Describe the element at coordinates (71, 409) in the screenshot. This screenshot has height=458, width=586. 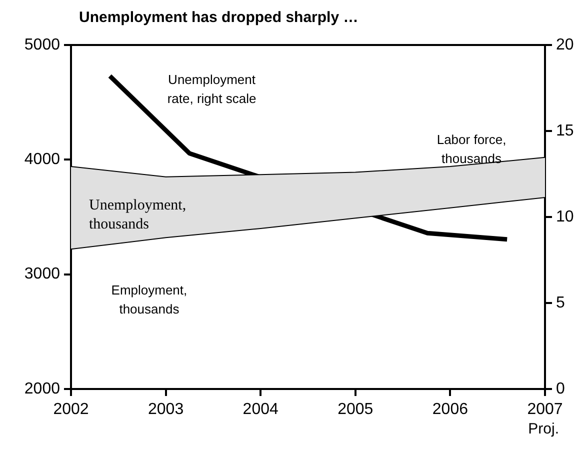
I see `x-tick-label: 2002` at that location.